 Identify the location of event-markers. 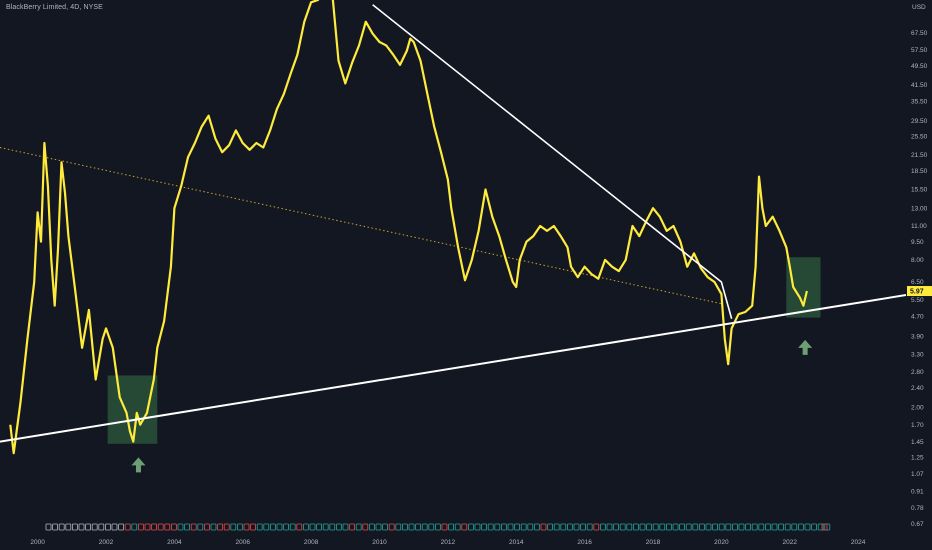
(438, 527).